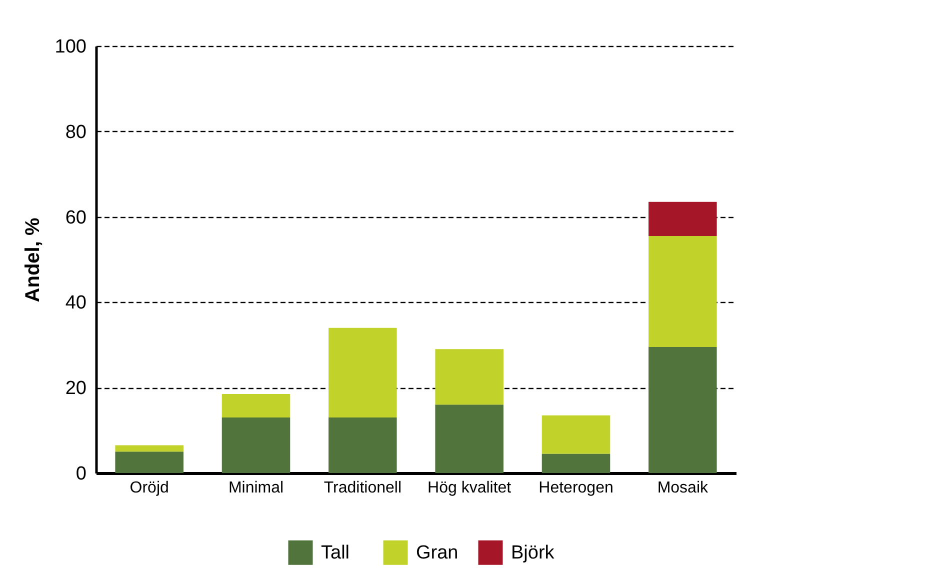  Describe the element at coordinates (363, 488) in the screenshot. I see `x-tick-label: Traditionell` at that location.